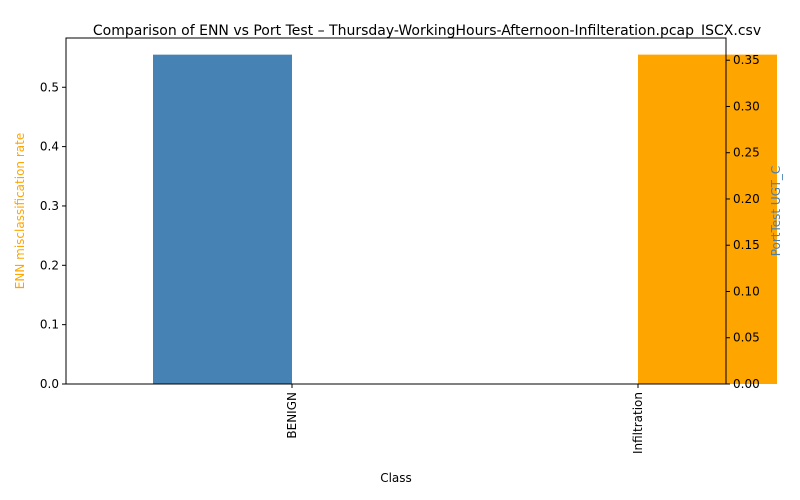 This screenshot has height=500, width=800. What do you see at coordinates (707, 219) in the screenshot?
I see `bar-infiltration-enn` at bounding box center [707, 219].